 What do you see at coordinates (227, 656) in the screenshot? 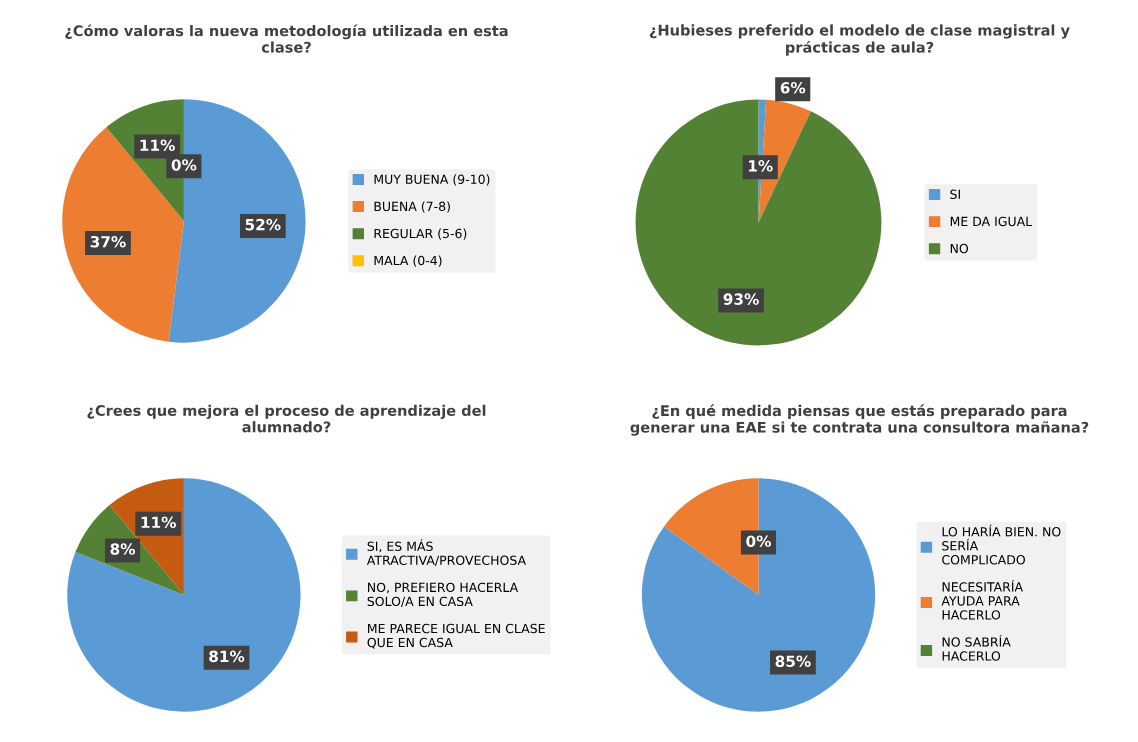
I see `data-label: 81%` at bounding box center [227, 656].